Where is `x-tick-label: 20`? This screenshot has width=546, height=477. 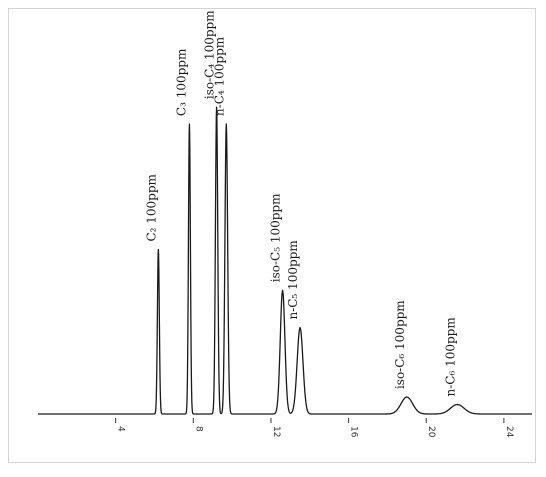 x-tick-label: 20 is located at coordinates (431, 432).